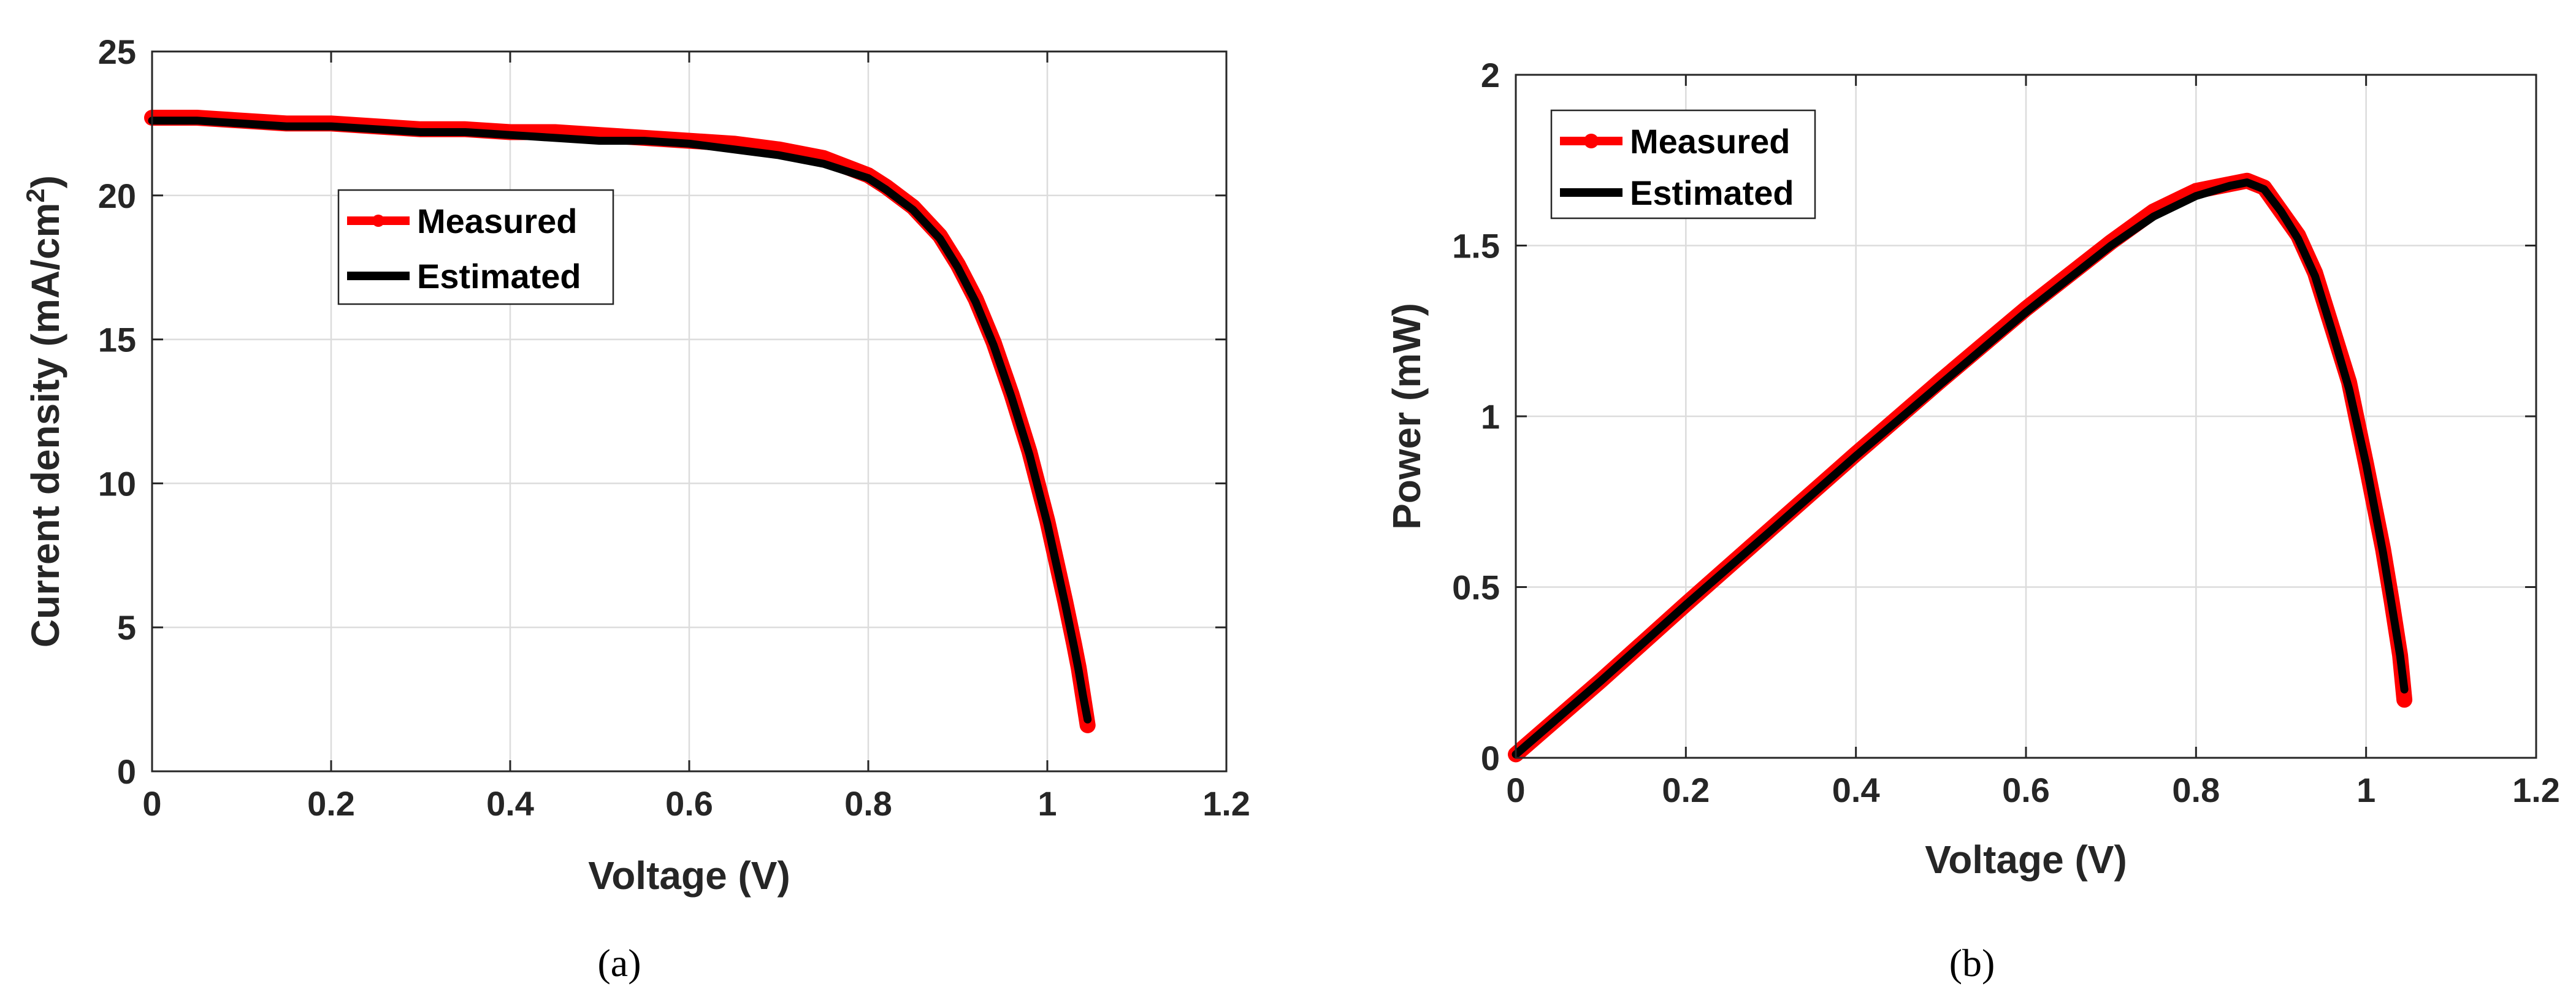  I want to click on panel-a-y-tick-label: 20, so click(117, 196).